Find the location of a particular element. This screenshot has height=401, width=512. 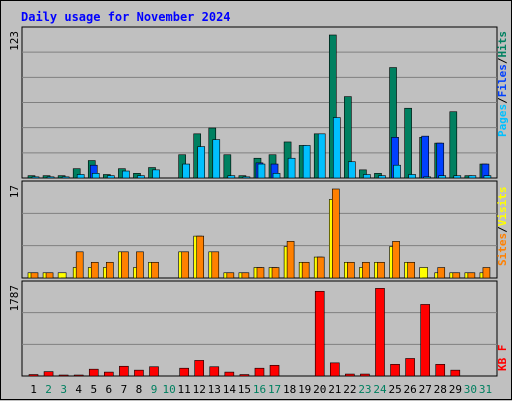

kbytes-max-label: 1787 is located at coordinates (14, 298).